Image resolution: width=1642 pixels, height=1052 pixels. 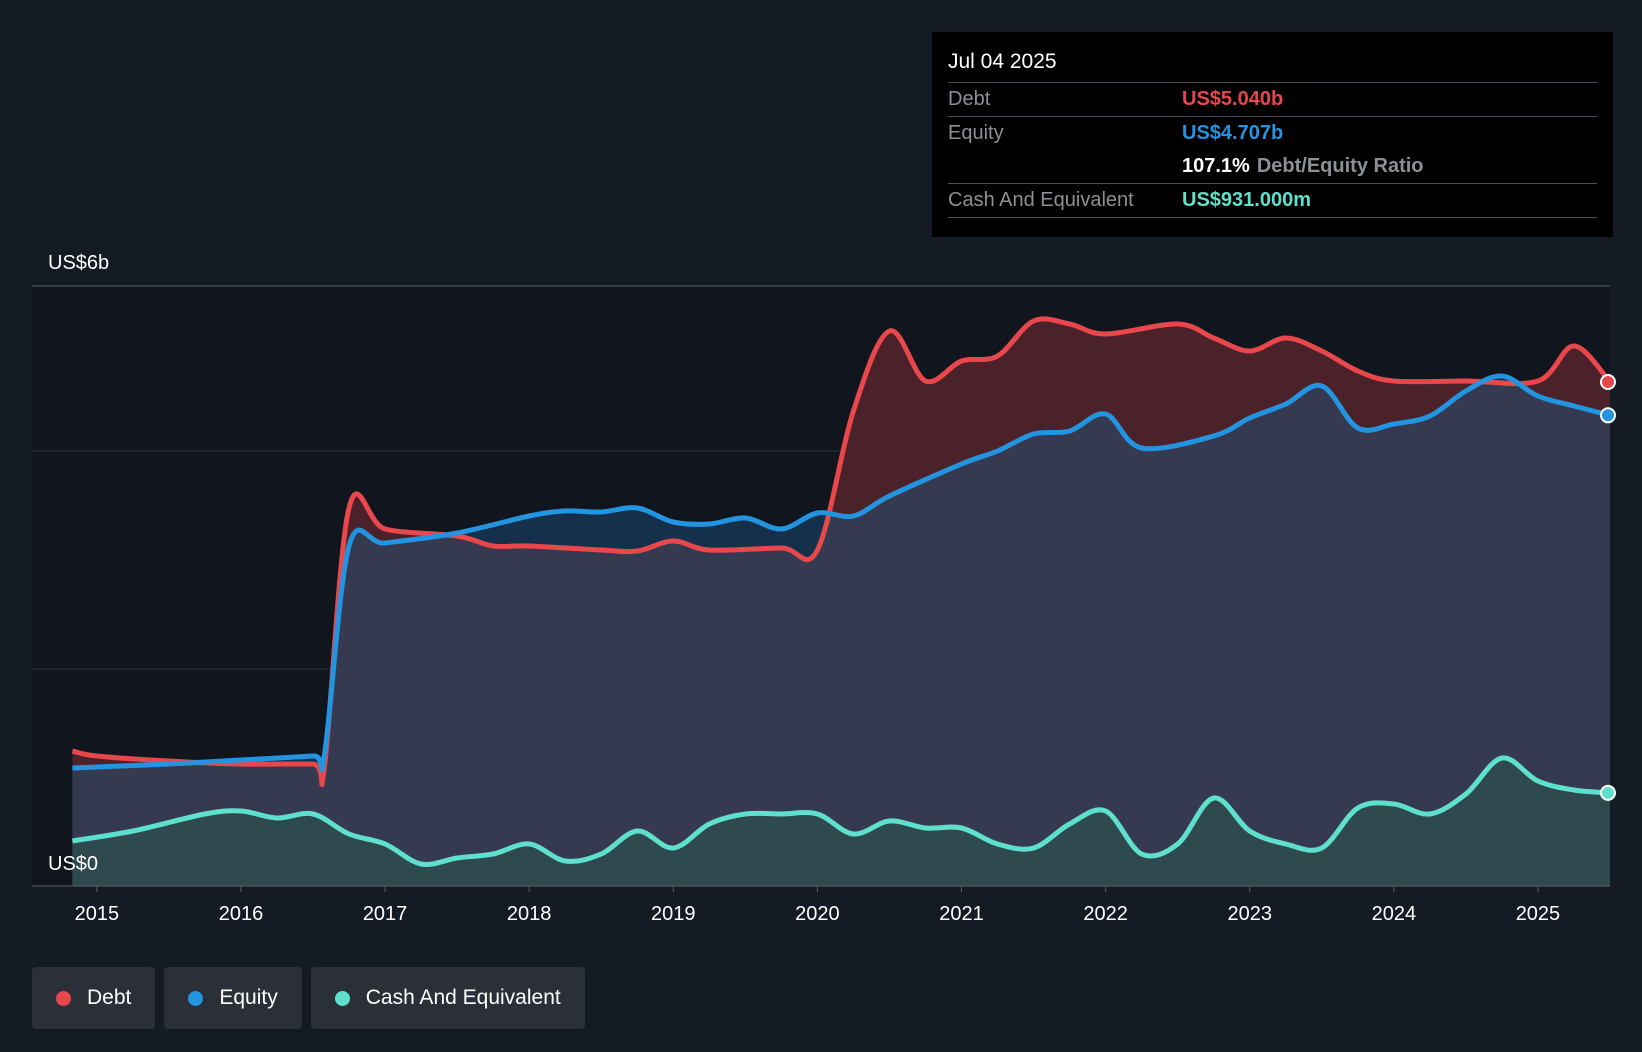 I want to click on tooltip-cash-row: Cash And Equivalent US$931.000m, so click(x=1272, y=200).